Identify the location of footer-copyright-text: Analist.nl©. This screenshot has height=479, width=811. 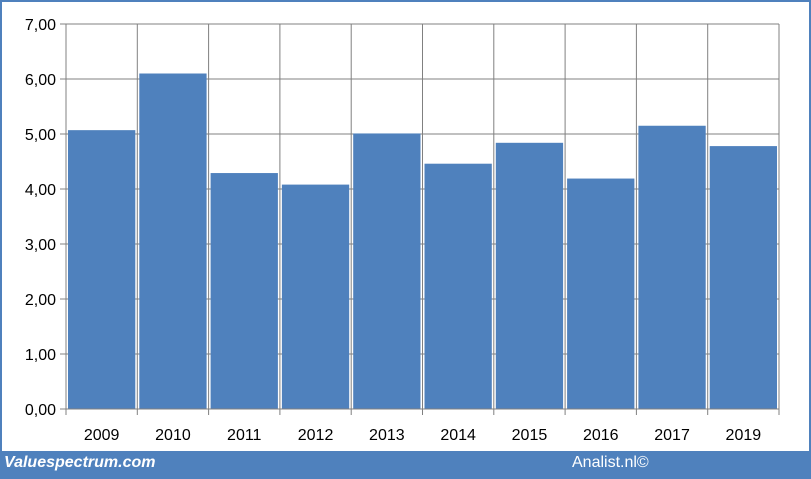
(610, 462).